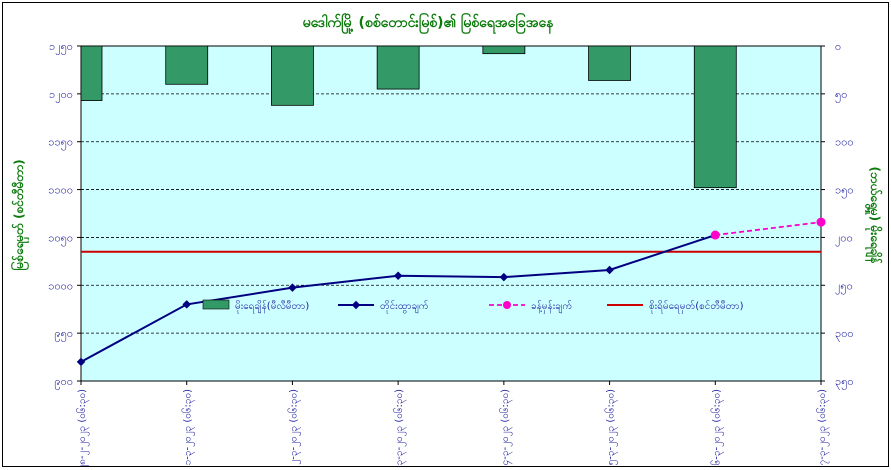  What do you see at coordinates (844, 191) in the screenshot?
I see `right-tick-label: ၁၅၀` at bounding box center [844, 191].